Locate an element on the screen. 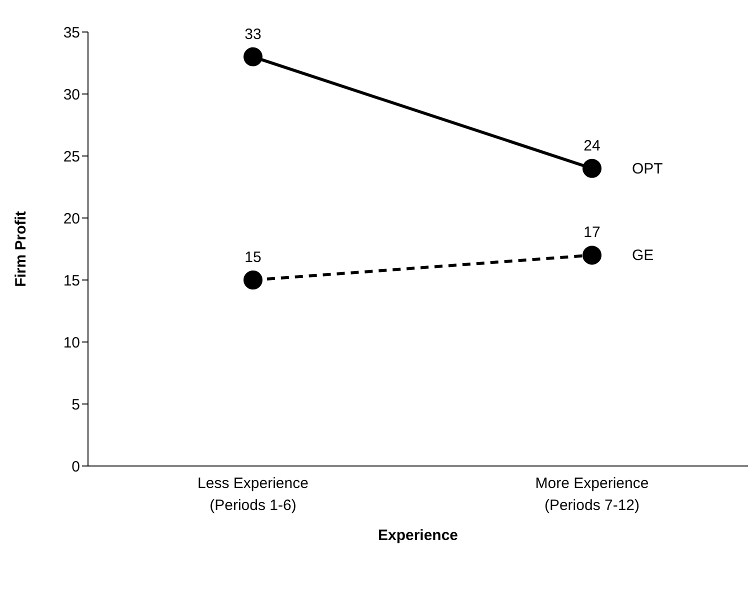  y-tick-label: 30 is located at coordinates (71, 95).